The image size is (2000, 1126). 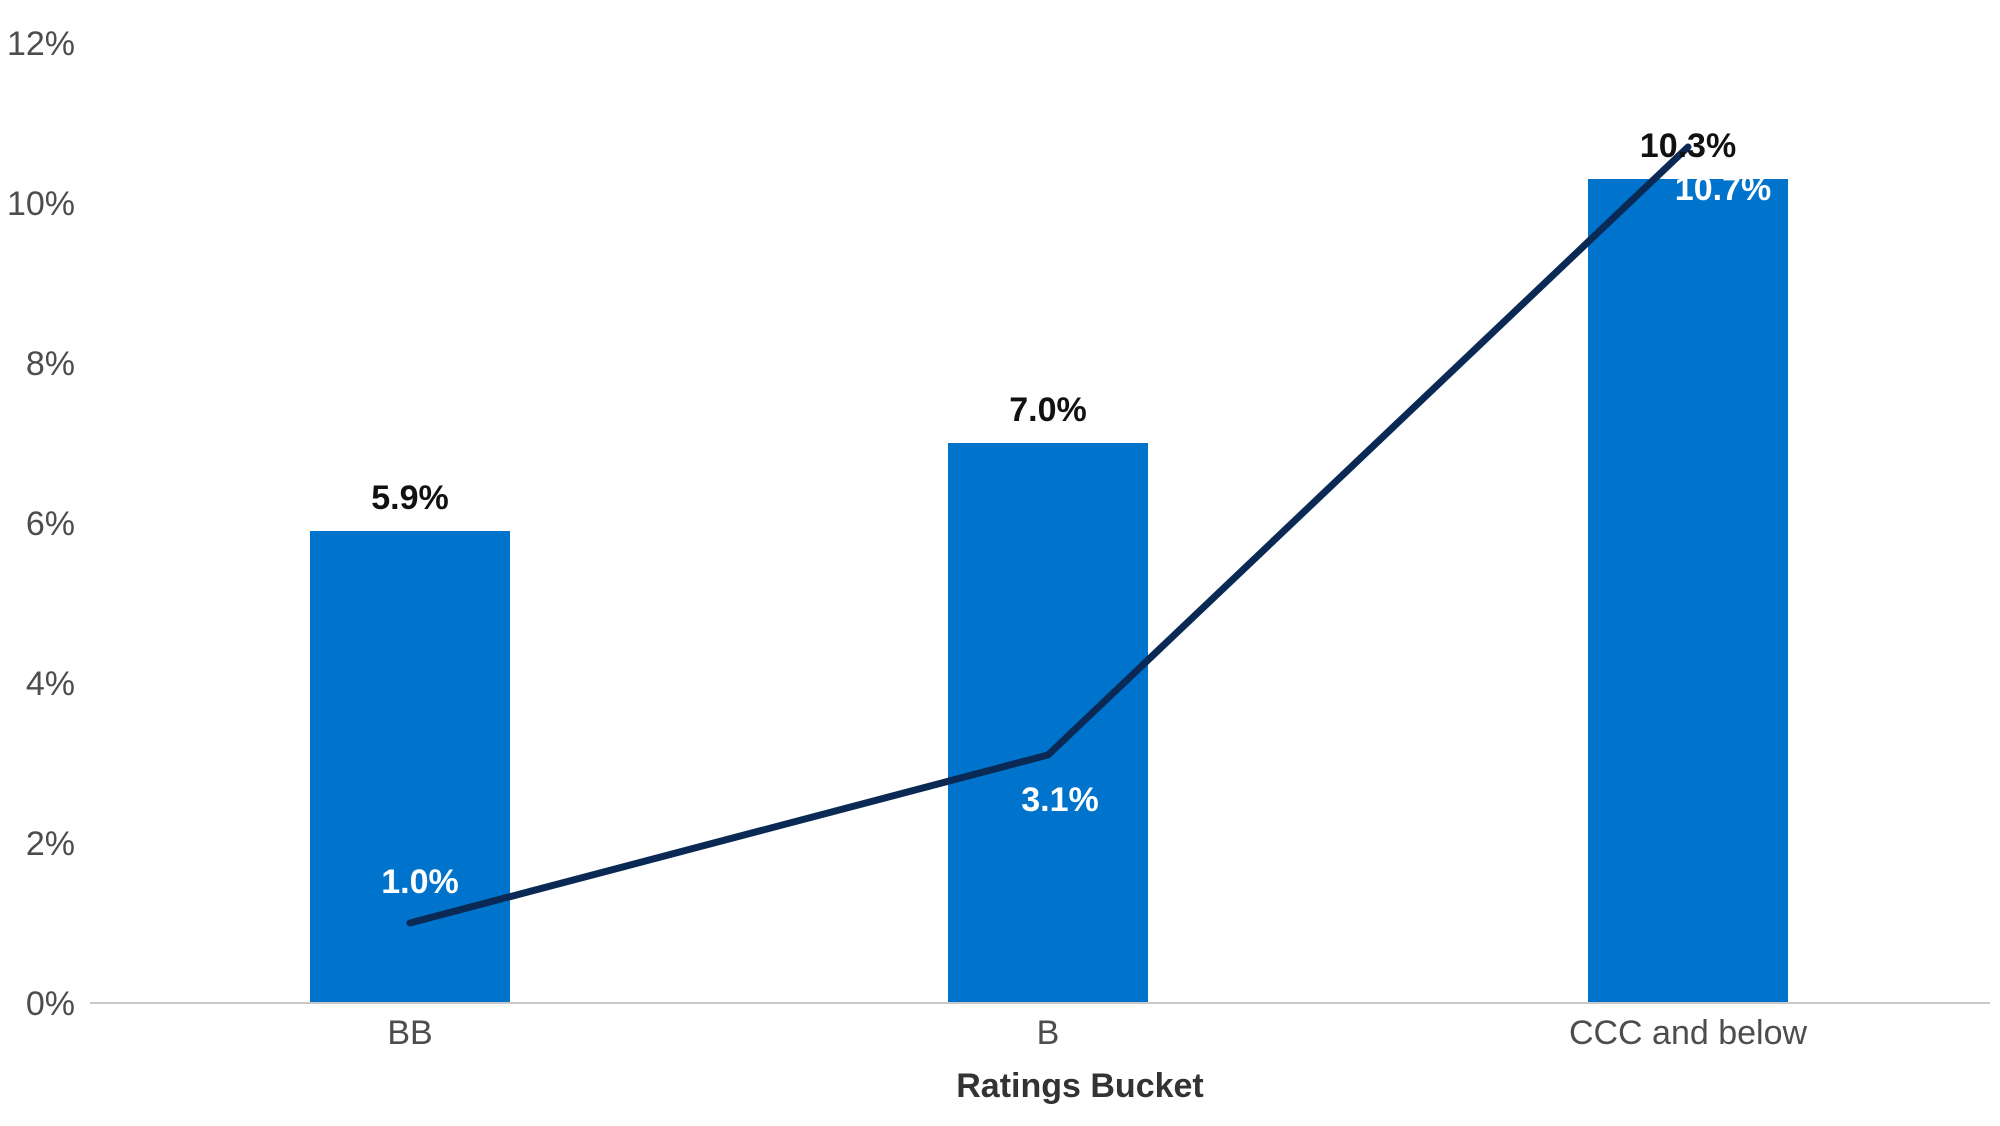 What do you see at coordinates (1097, 1033) in the screenshot?
I see `category-labels: BB B CCC and below` at bounding box center [1097, 1033].